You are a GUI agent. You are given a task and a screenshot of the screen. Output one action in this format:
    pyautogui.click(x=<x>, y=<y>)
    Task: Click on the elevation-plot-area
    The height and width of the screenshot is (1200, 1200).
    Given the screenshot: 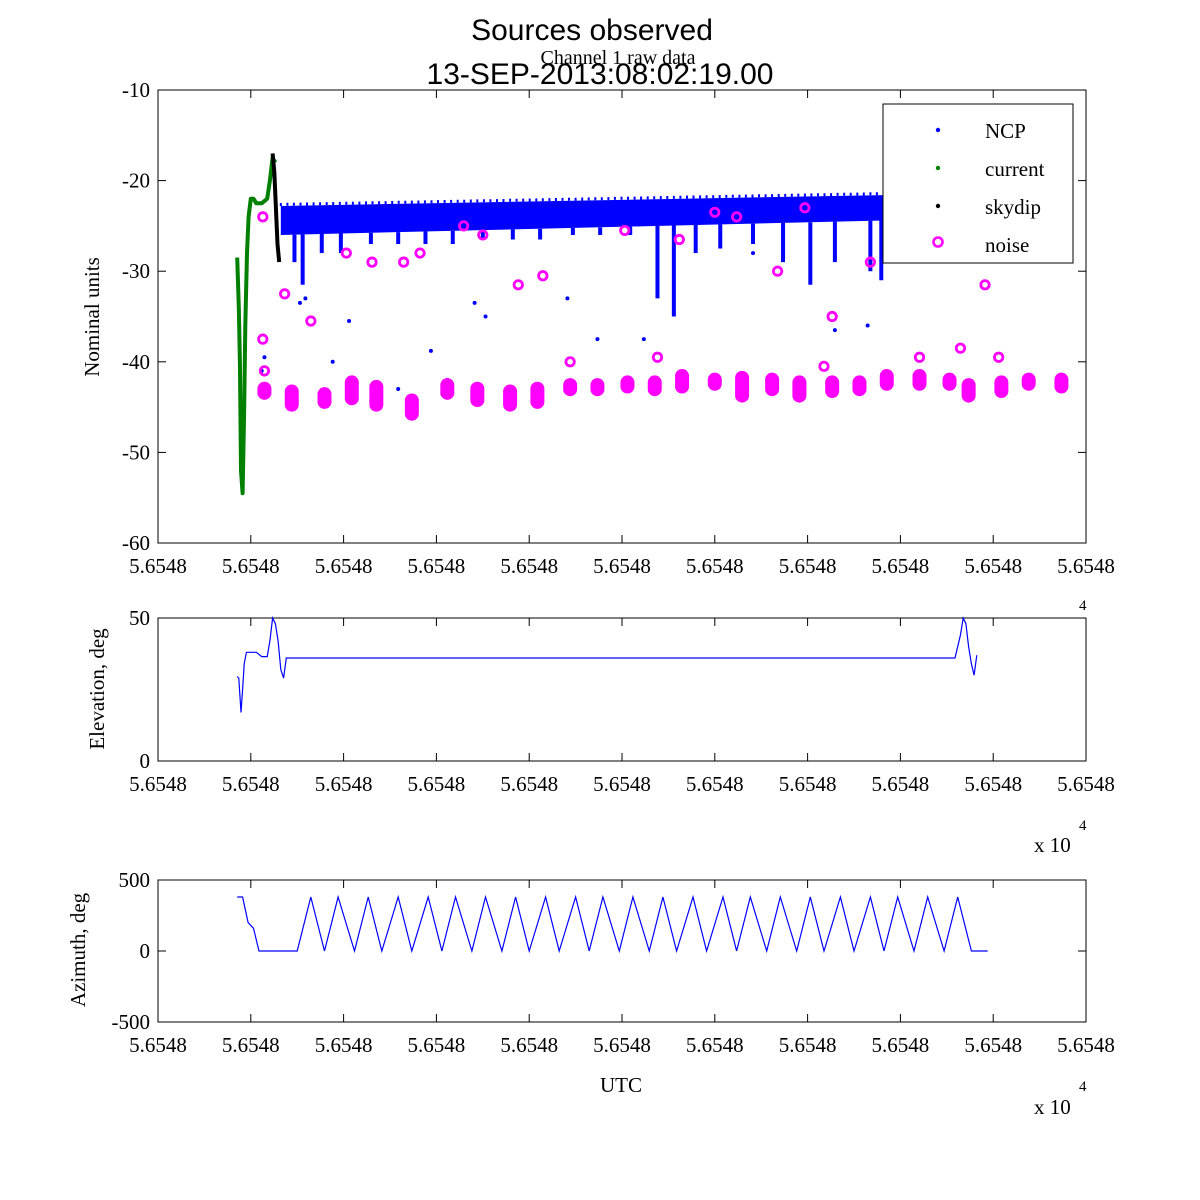 What is the action you would take?
    pyautogui.click(x=607, y=664)
    